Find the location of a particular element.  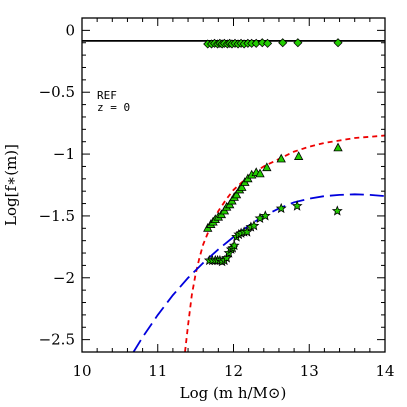

x-tick-label: 12 is located at coordinates (233, 371).